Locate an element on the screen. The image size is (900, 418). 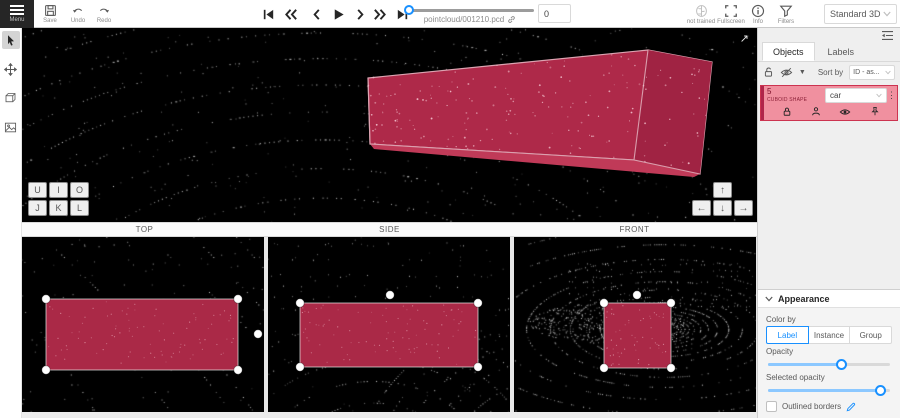
camera-key-o: O is located at coordinates (79, 190).